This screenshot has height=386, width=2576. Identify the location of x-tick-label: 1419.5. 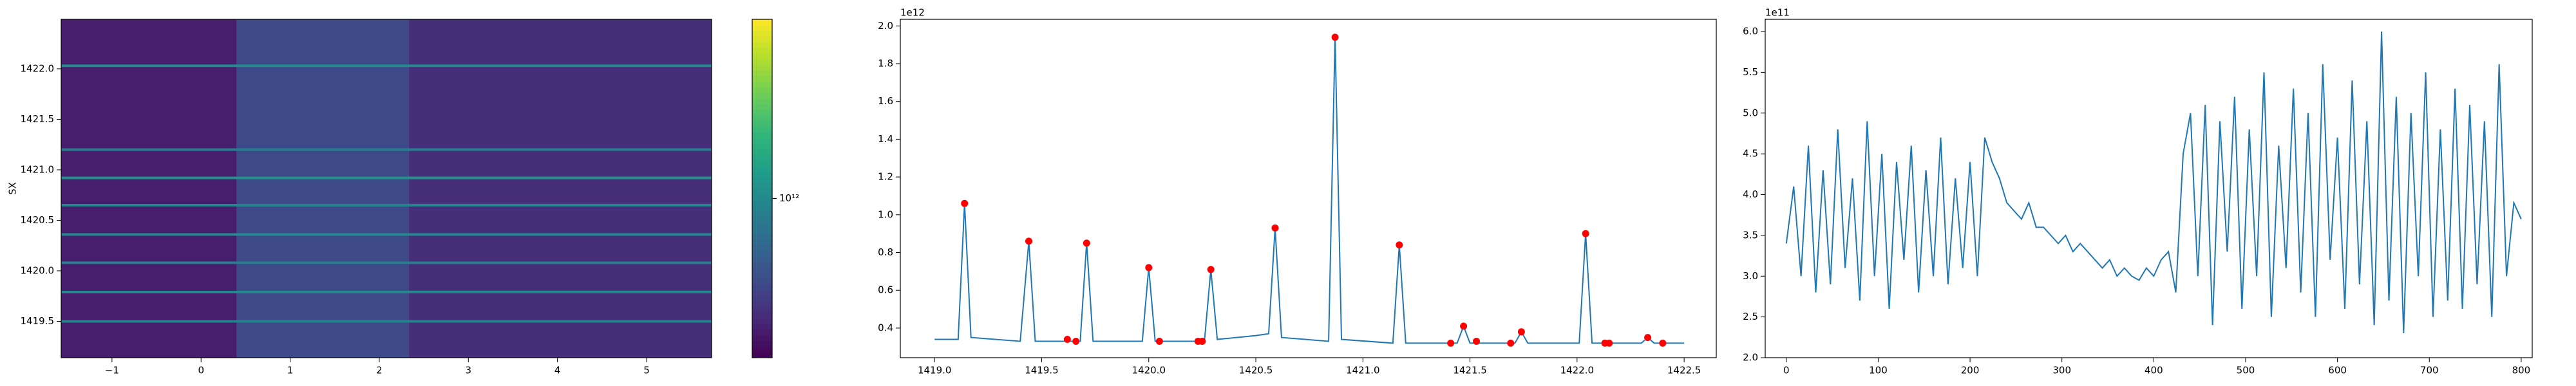
(1042, 370).